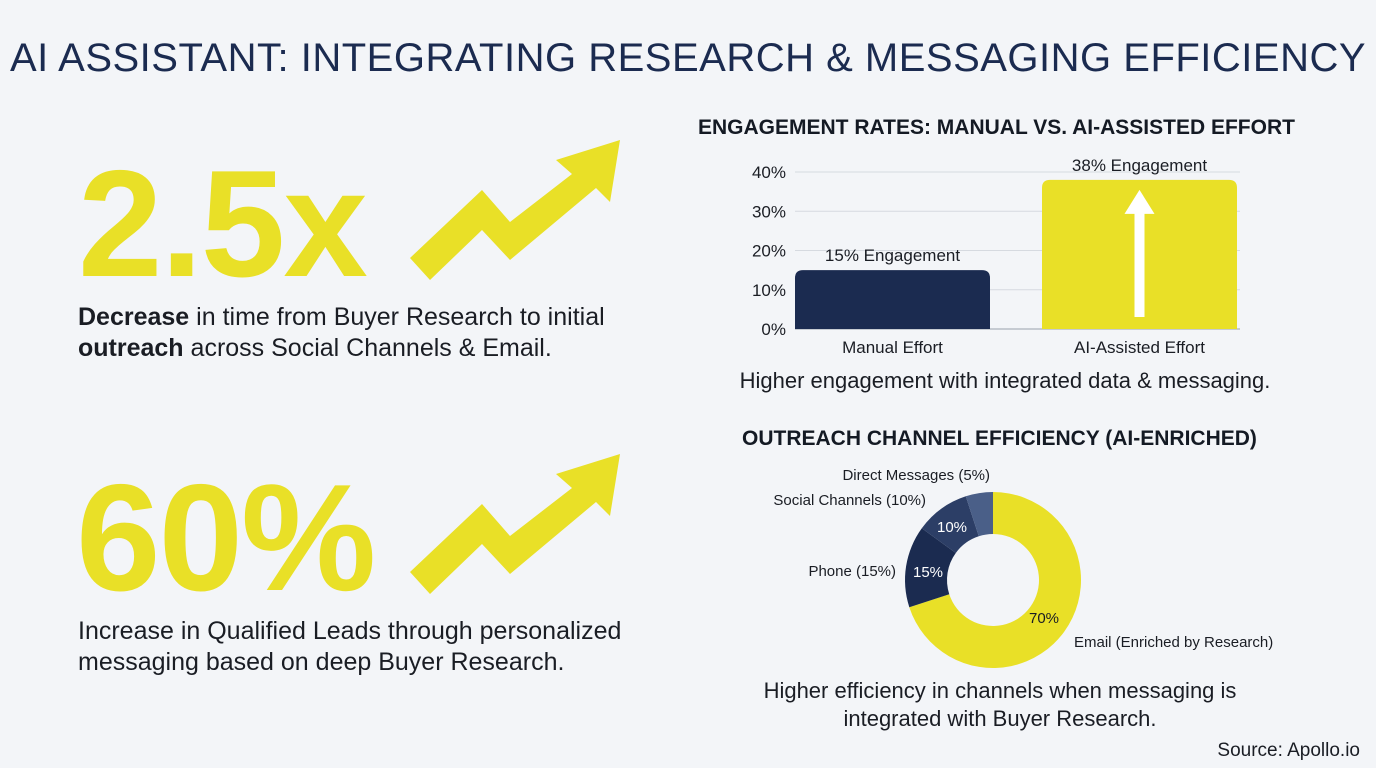  Describe the element at coordinates (1139, 253) in the screenshot. I see `up-arrow-icon` at that location.